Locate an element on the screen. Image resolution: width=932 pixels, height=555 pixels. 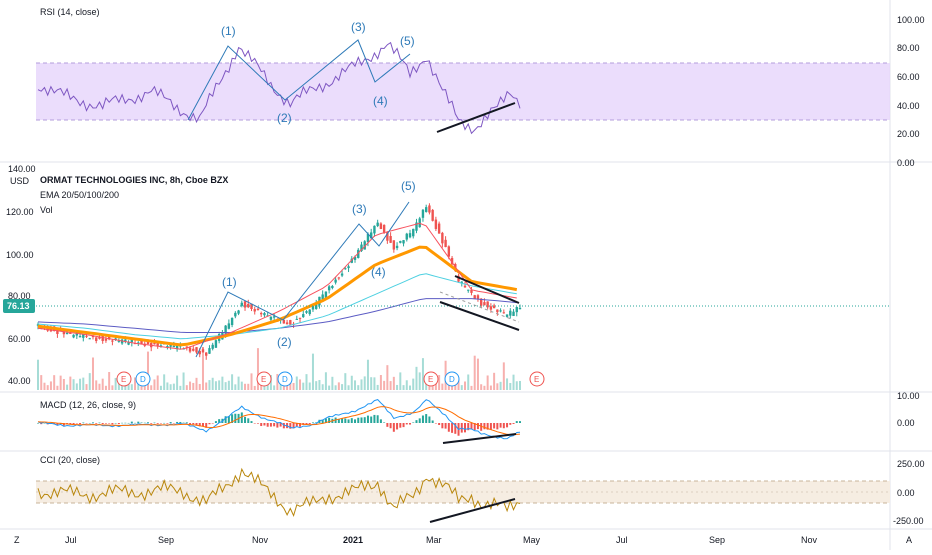
ema20-line is located at coordinates (277, 286).